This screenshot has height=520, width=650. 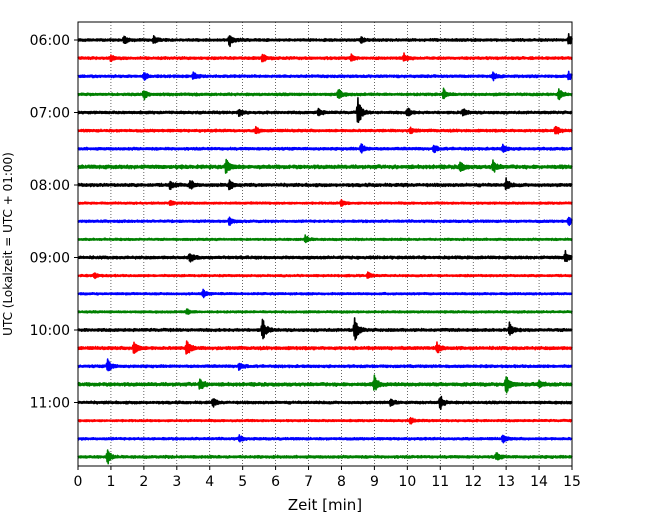 I want to click on y-tick-label: 07:00, so click(x=50, y=114).